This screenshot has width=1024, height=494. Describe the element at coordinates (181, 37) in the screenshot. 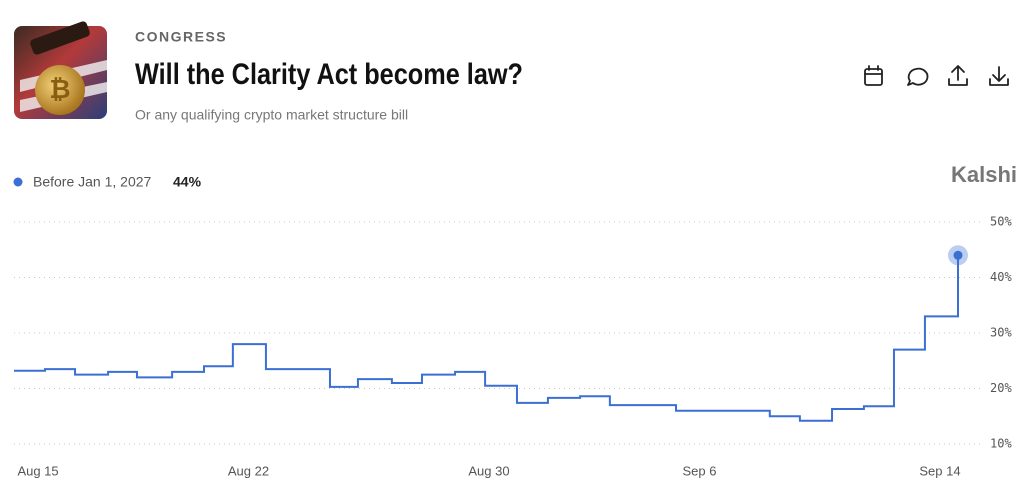

I see `category: CONGRESS` at that location.